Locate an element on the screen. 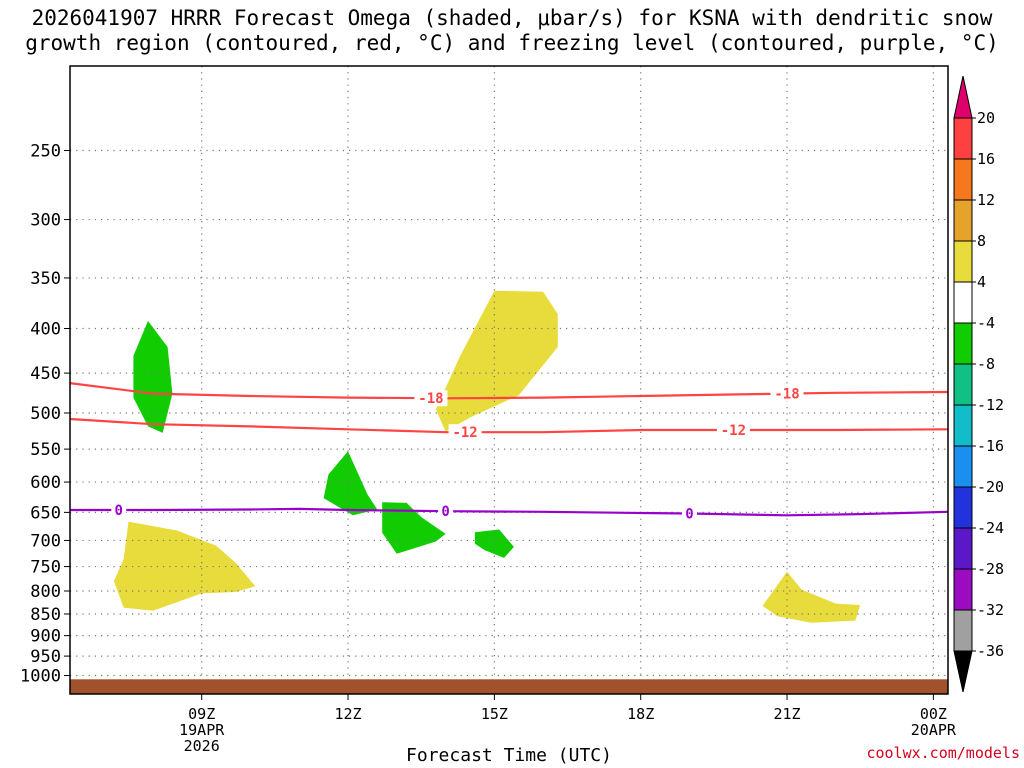 The width and height of the screenshot is (1024, 768). y-tick-label-750: 750 is located at coordinates (45, 568).